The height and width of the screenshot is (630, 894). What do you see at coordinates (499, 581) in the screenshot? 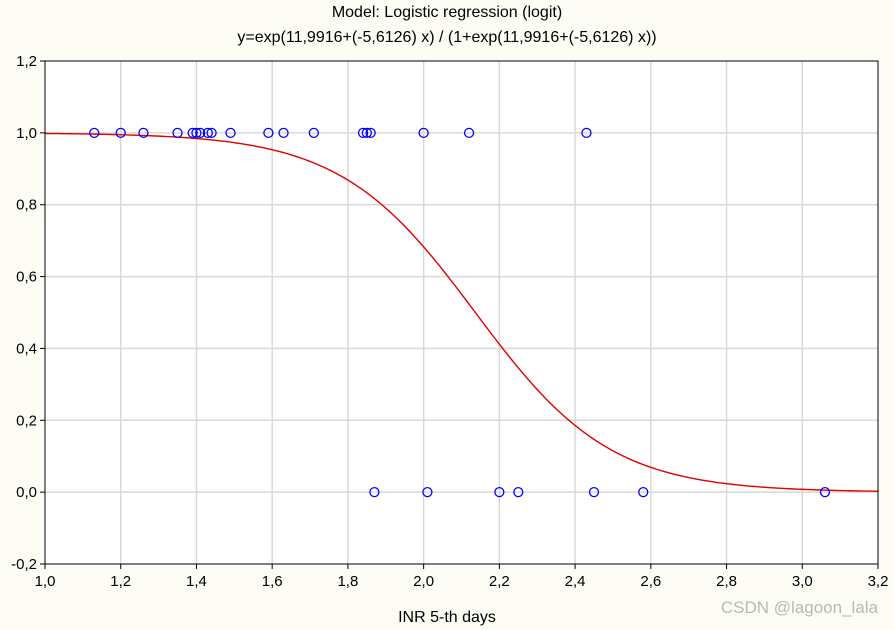
I see `x-tick-label: 2,2` at bounding box center [499, 581].